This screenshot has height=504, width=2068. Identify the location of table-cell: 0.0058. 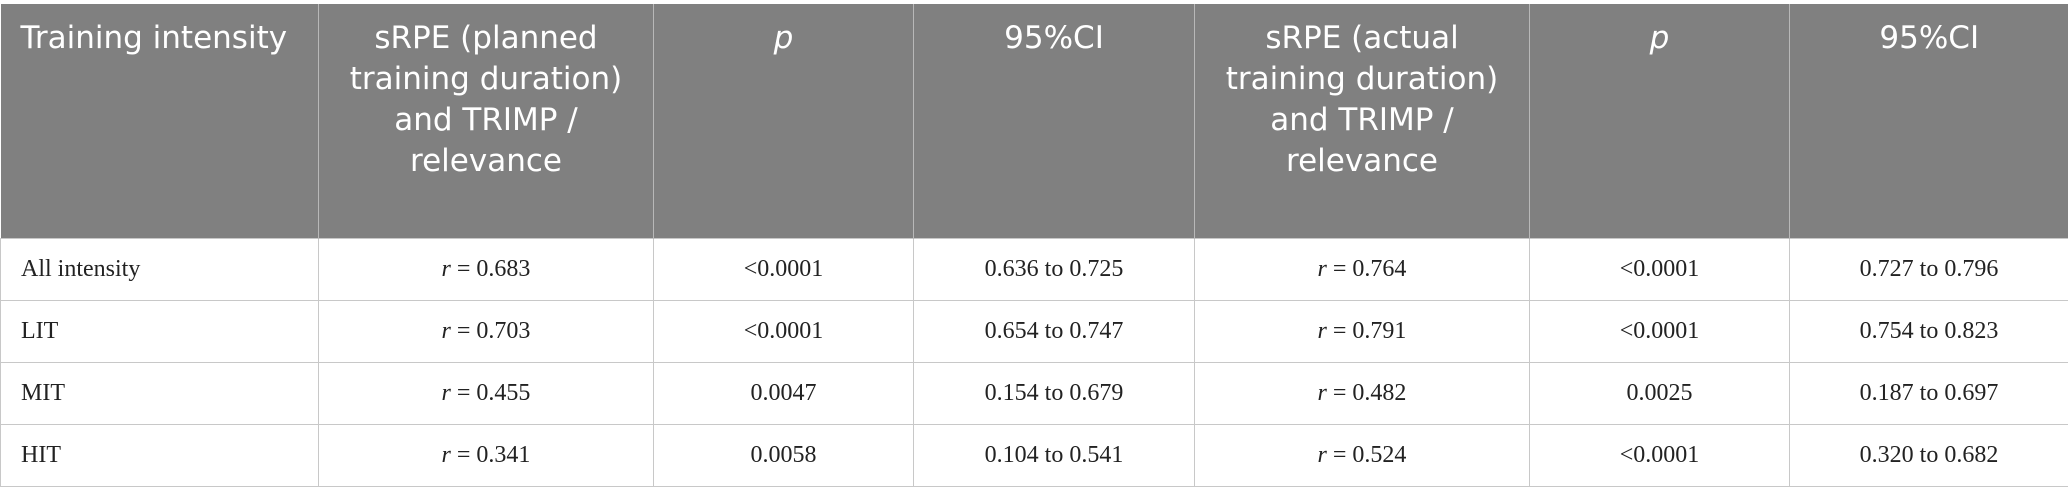
(783, 455).